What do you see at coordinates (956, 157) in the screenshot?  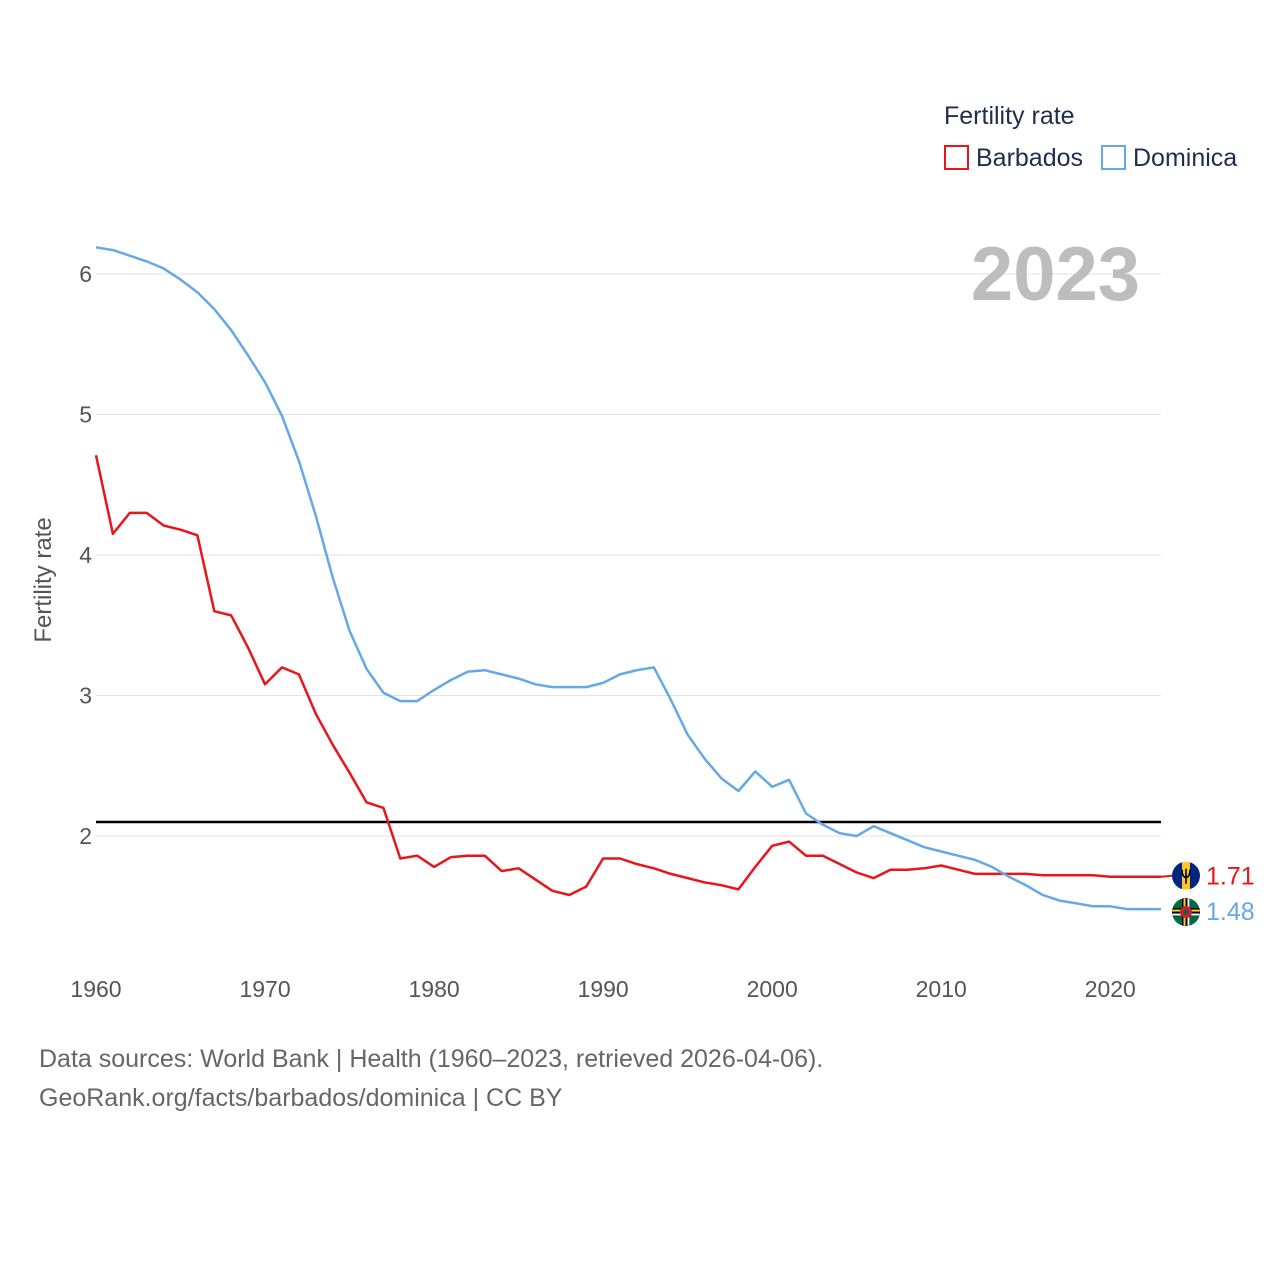 I see `legend-swatch-barbados` at bounding box center [956, 157].